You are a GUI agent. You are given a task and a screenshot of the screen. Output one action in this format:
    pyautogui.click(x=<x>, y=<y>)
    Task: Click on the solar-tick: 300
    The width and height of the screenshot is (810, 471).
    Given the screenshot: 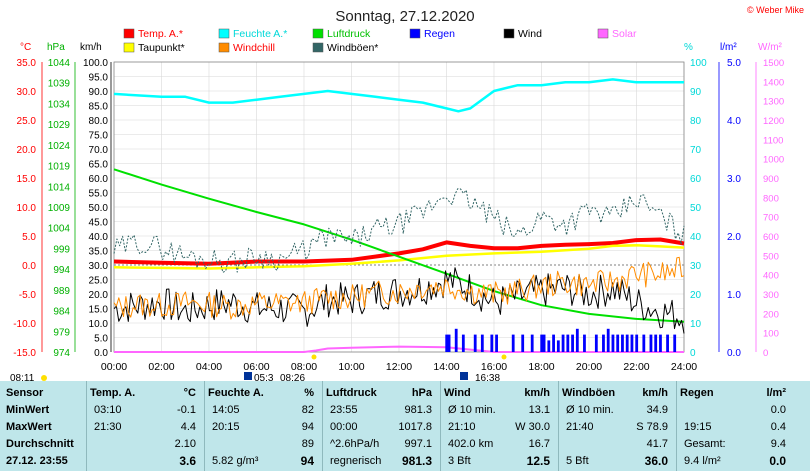 What is the action you would take?
    pyautogui.click(x=771, y=295)
    